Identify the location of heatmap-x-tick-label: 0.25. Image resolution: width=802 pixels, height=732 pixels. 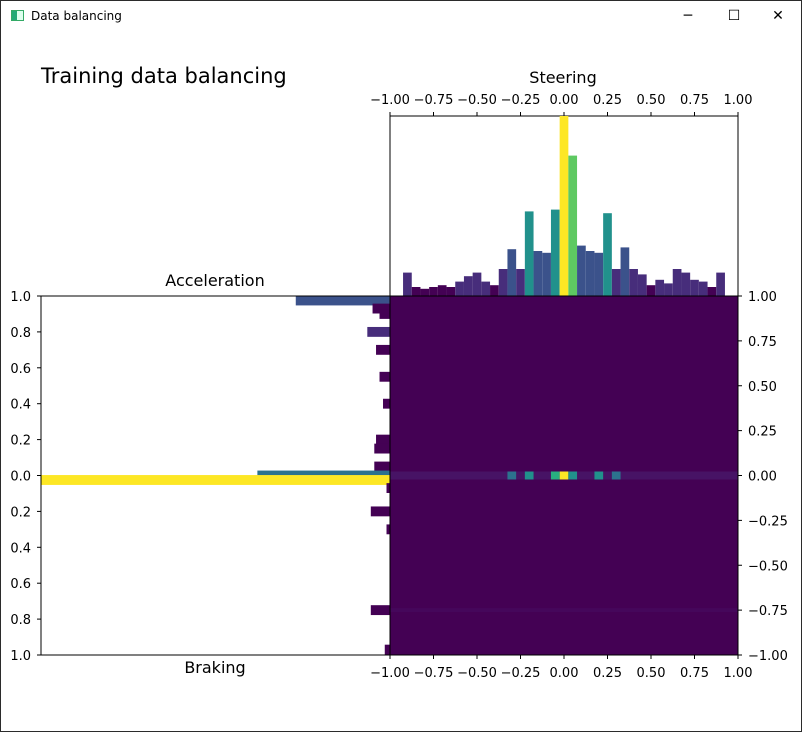
(607, 673).